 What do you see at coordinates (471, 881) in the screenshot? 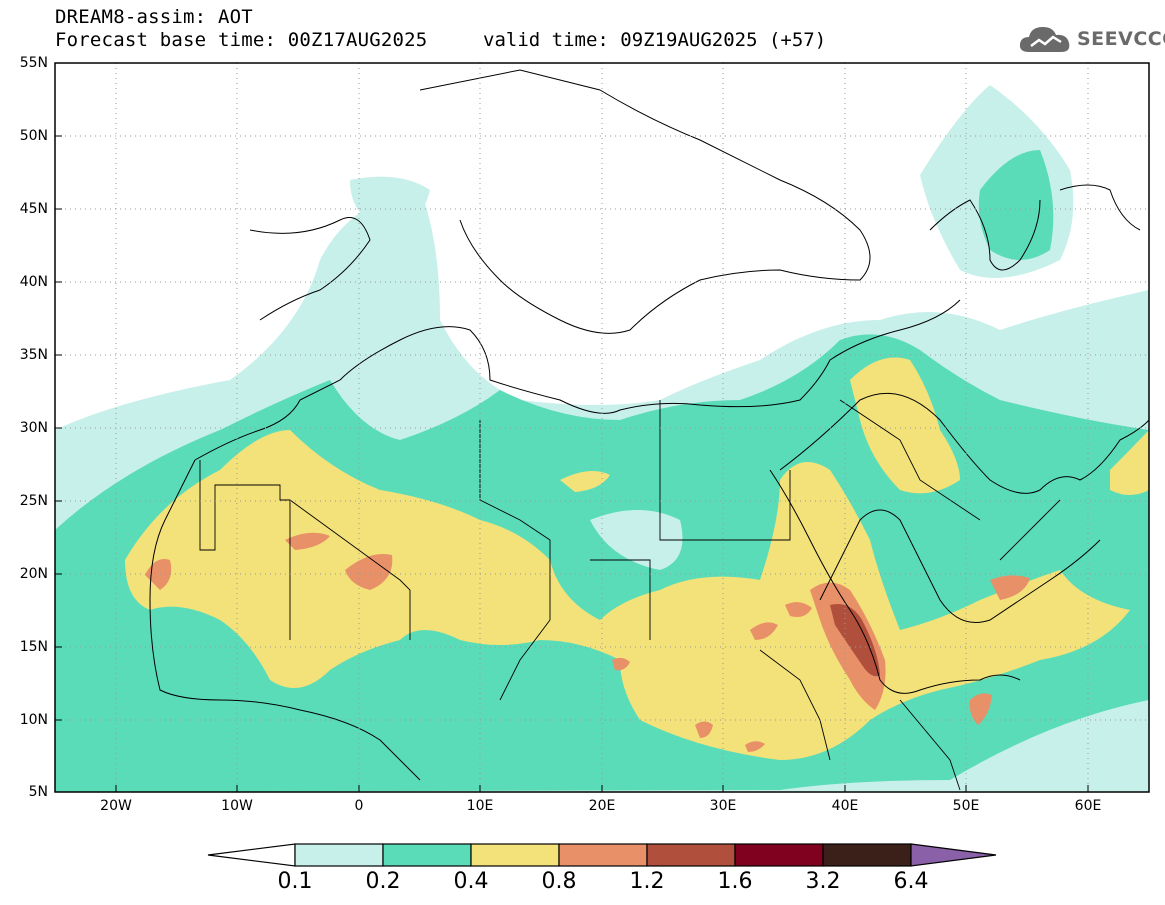
I see `colorbar-label: 0.4` at bounding box center [471, 881].